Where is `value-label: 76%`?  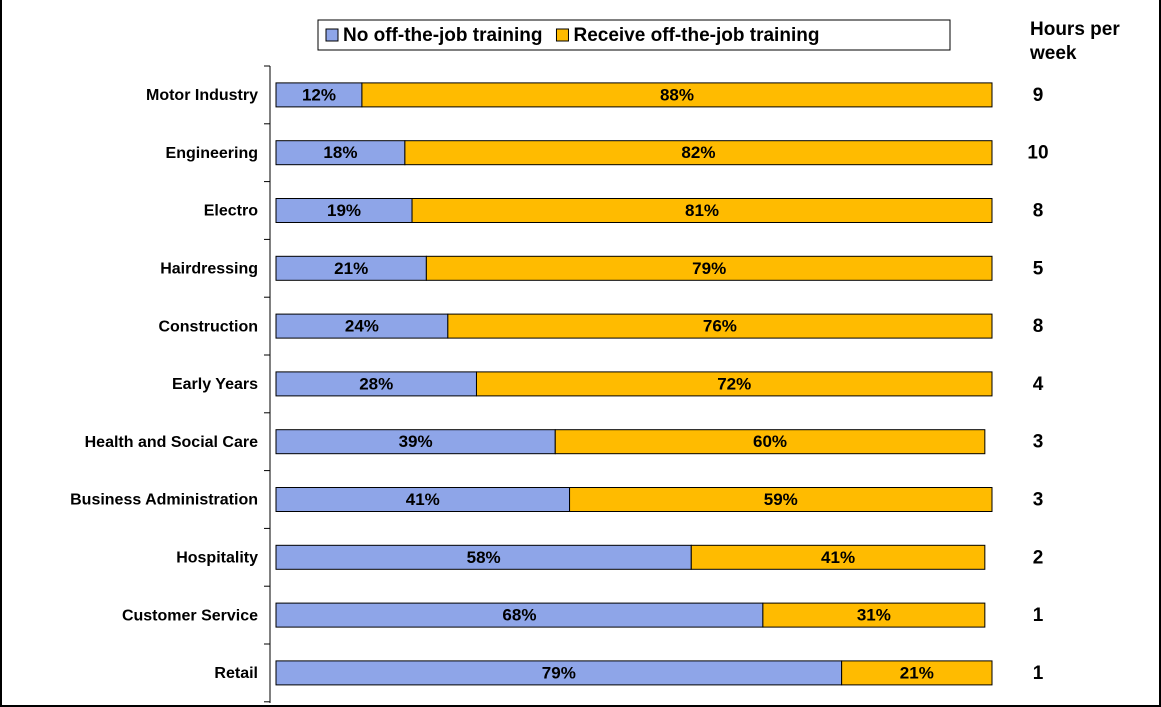
value-label: 76% is located at coordinates (720, 326).